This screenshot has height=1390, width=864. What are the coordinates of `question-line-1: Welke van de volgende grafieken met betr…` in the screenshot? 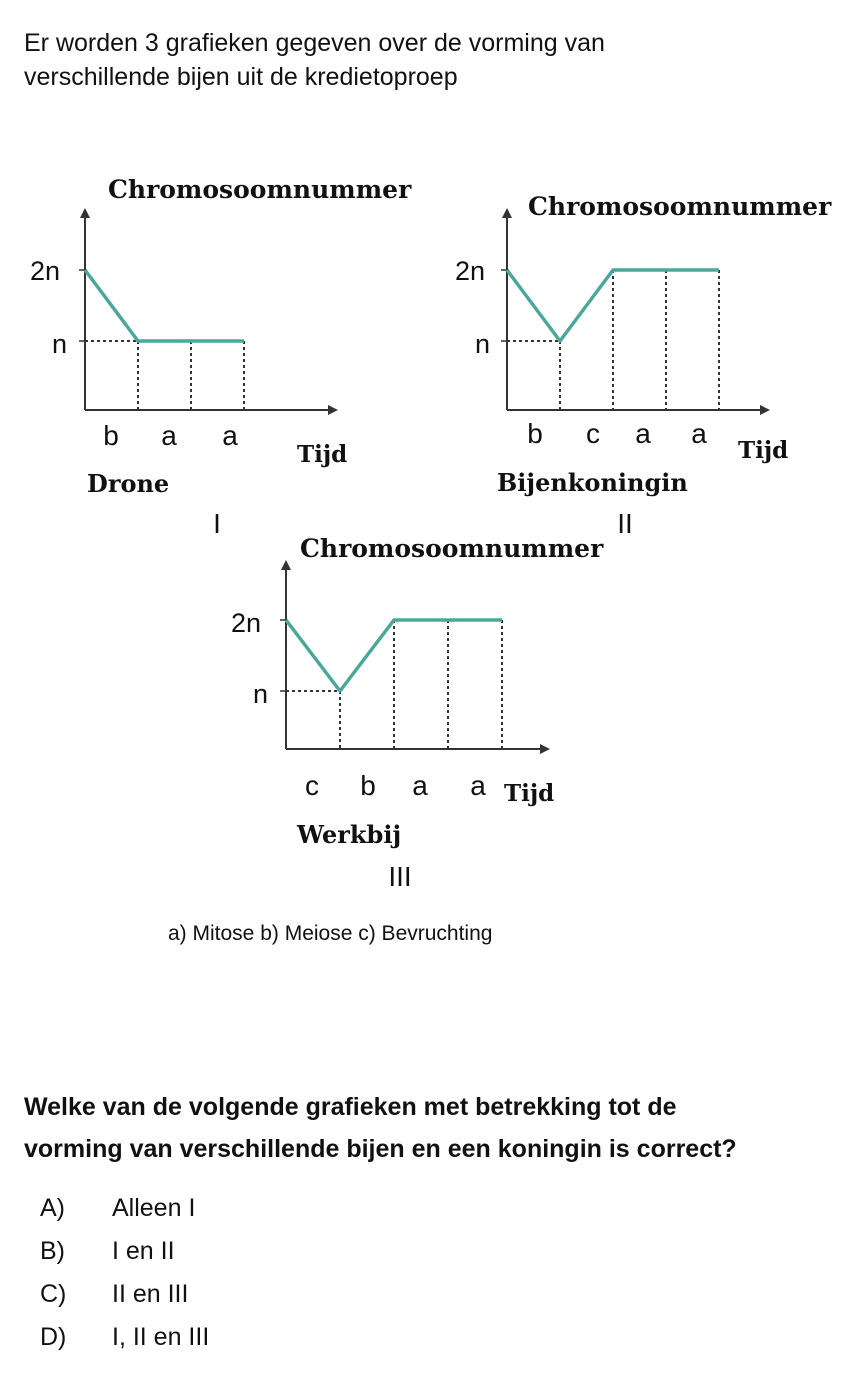 It's located at (350, 1107).